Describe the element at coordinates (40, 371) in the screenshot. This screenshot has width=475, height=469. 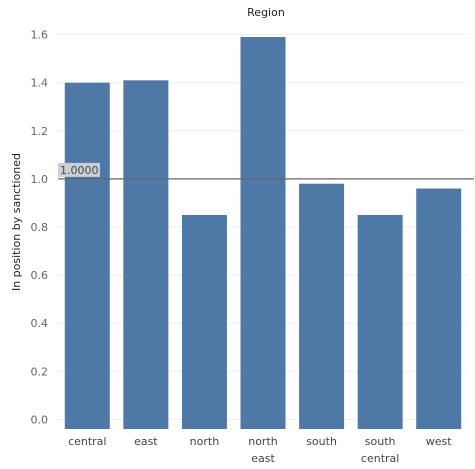
I see `y-tick-label: 0.2` at that location.